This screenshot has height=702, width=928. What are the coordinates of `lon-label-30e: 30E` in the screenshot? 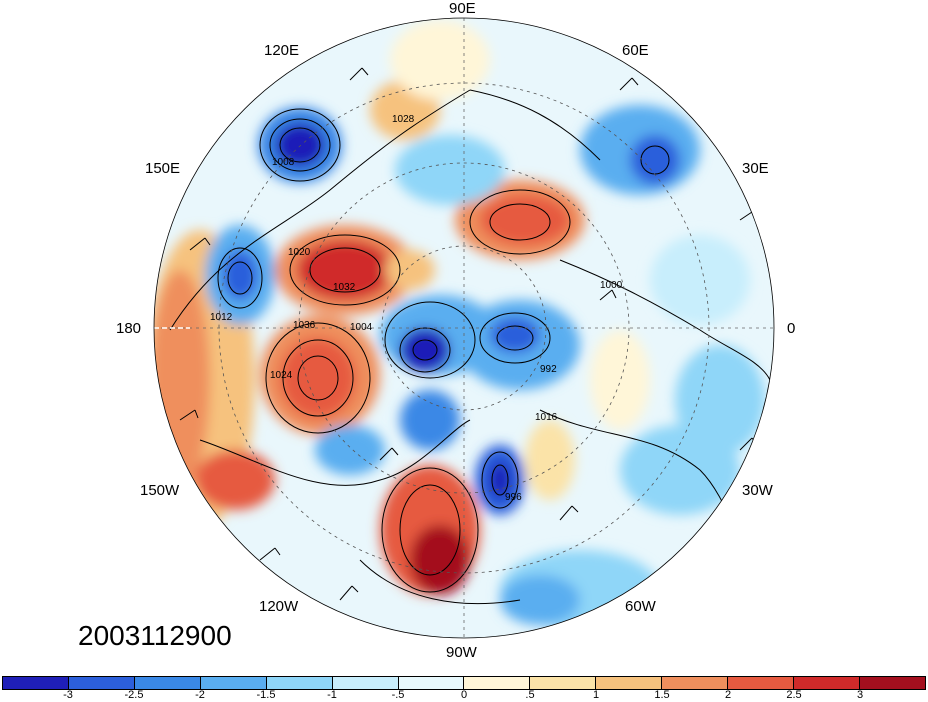 It's located at (755, 168).